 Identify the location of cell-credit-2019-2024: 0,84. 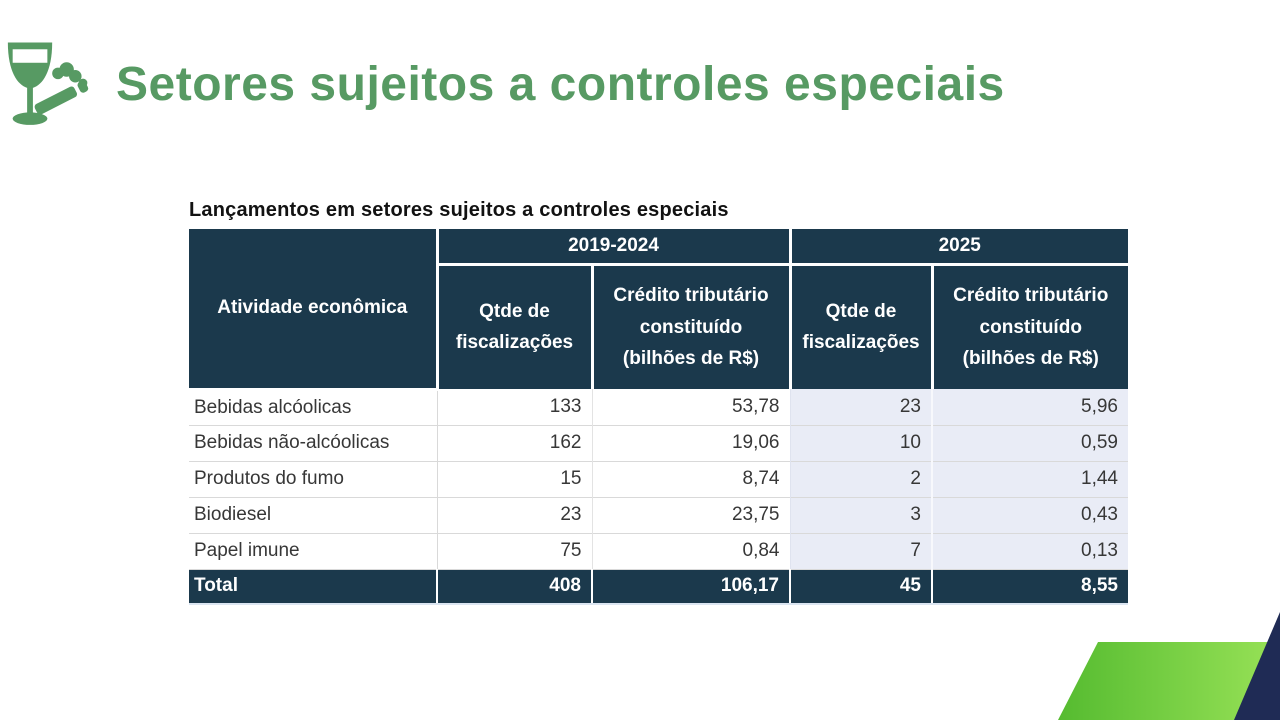
(690, 550).